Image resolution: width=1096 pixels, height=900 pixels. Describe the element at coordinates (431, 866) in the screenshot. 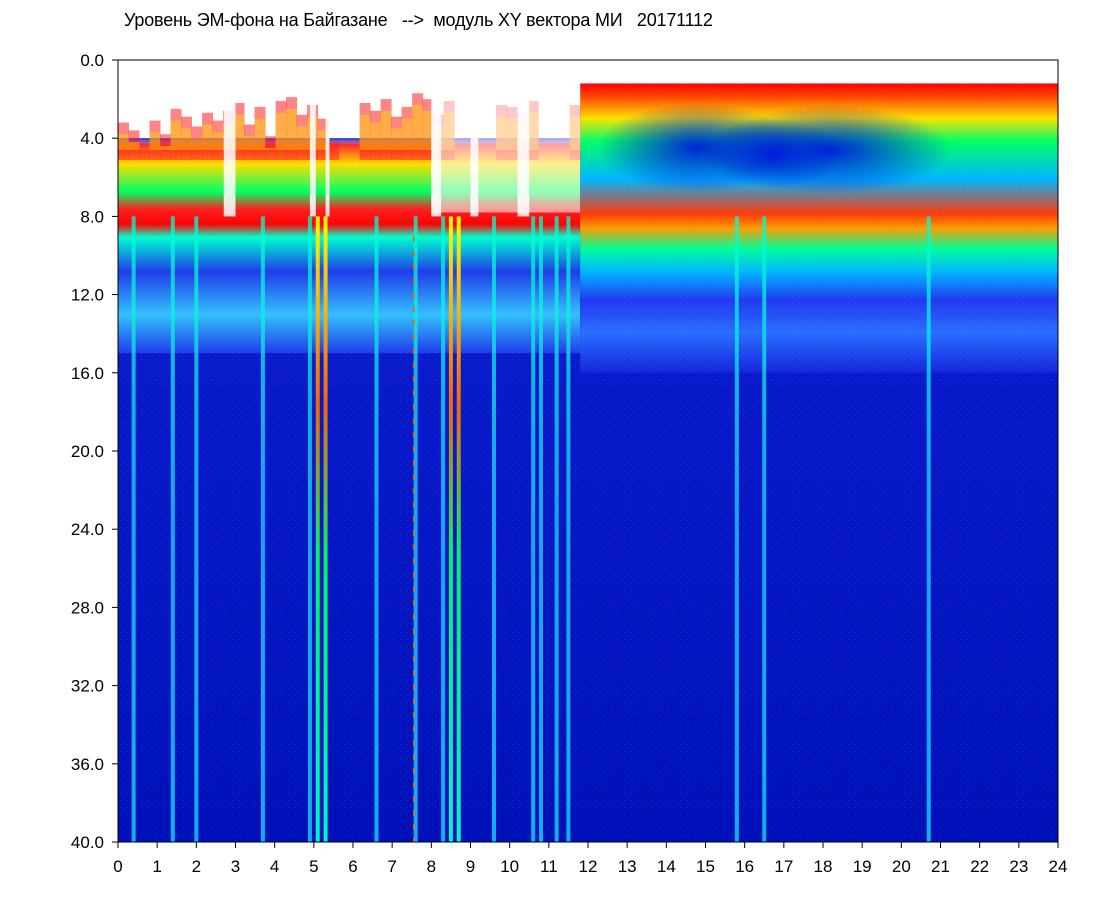

I see `x-tick-label: 8` at that location.